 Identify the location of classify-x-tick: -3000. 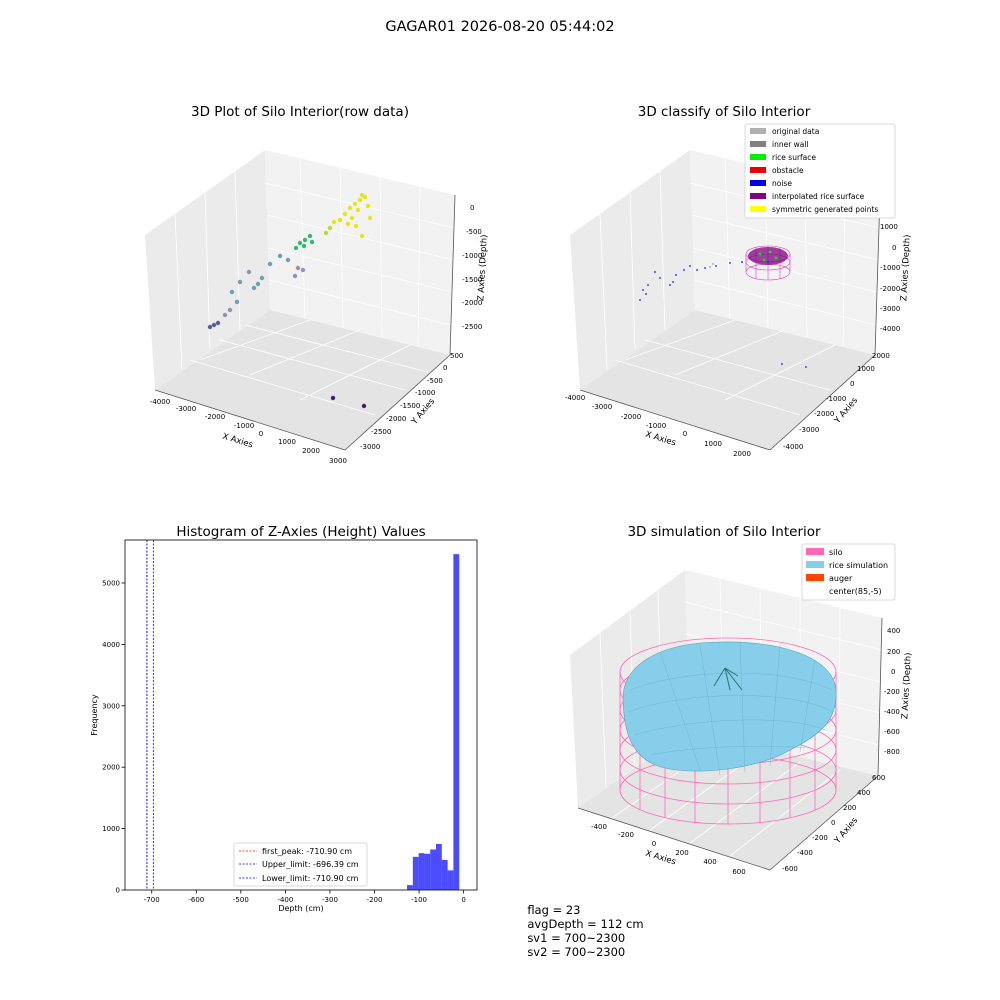
(602, 407).